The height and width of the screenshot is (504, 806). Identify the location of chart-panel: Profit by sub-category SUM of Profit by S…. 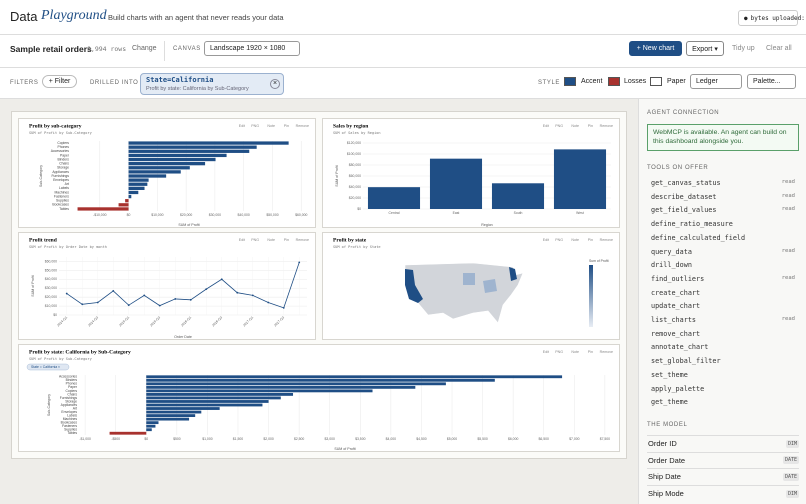
(167, 173).